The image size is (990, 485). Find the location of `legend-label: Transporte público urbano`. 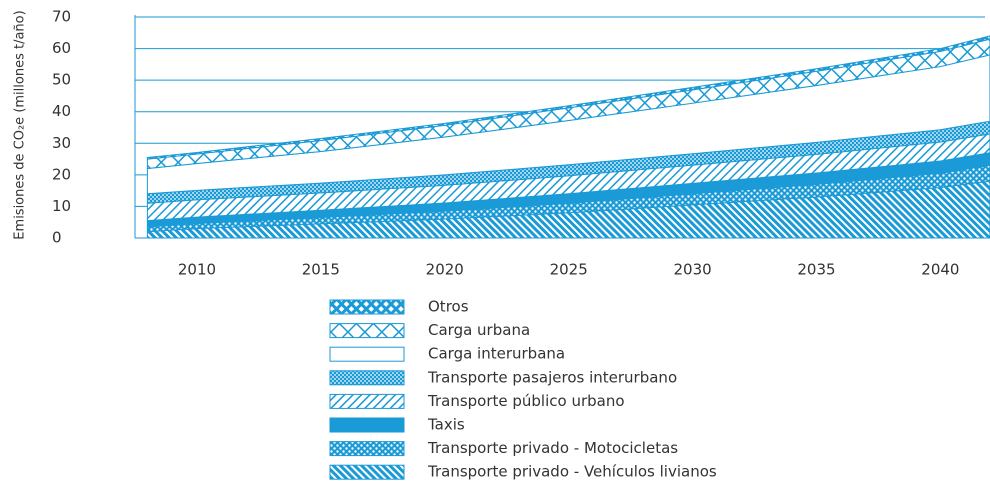

legend-label: Transporte público urbano is located at coordinates (526, 401).